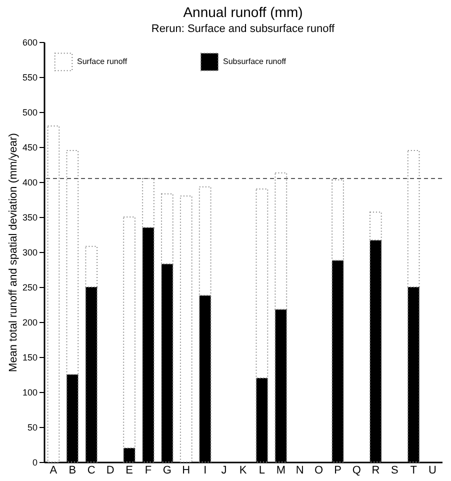 The height and width of the screenshot is (481, 451). I want to click on x-tick-label: U, so click(432, 470).